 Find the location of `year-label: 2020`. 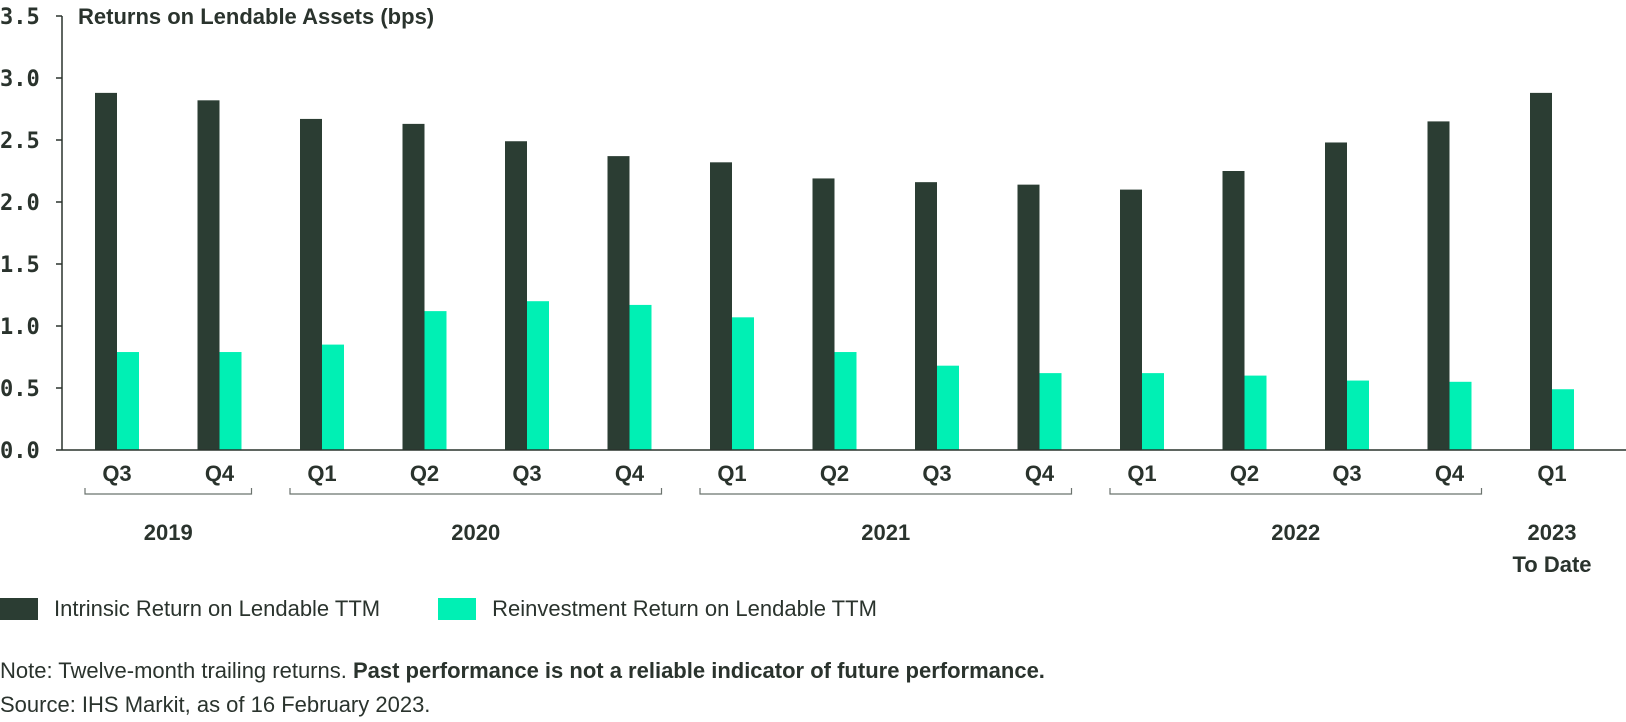

year-label: 2020 is located at coordinates (475, 532).